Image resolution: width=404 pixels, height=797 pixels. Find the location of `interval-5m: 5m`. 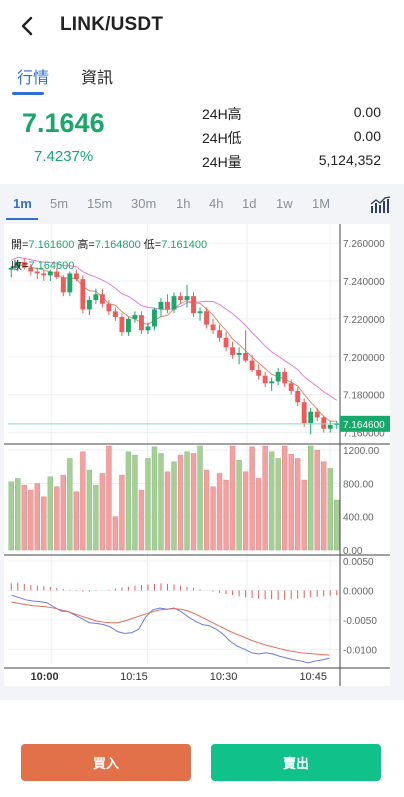

interval-5m: 5m is located at coordinates (59, 203).